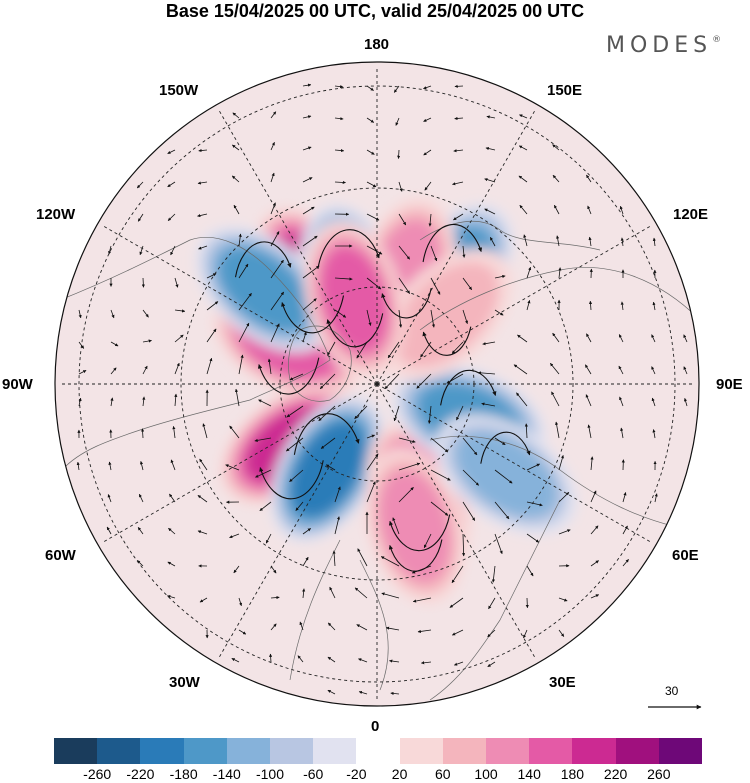 This screenshot has height=783, width=750. Describe the element at coordinates (615, 774) in the screenshot. I see `colorbar-tick-label: 220` at that location.